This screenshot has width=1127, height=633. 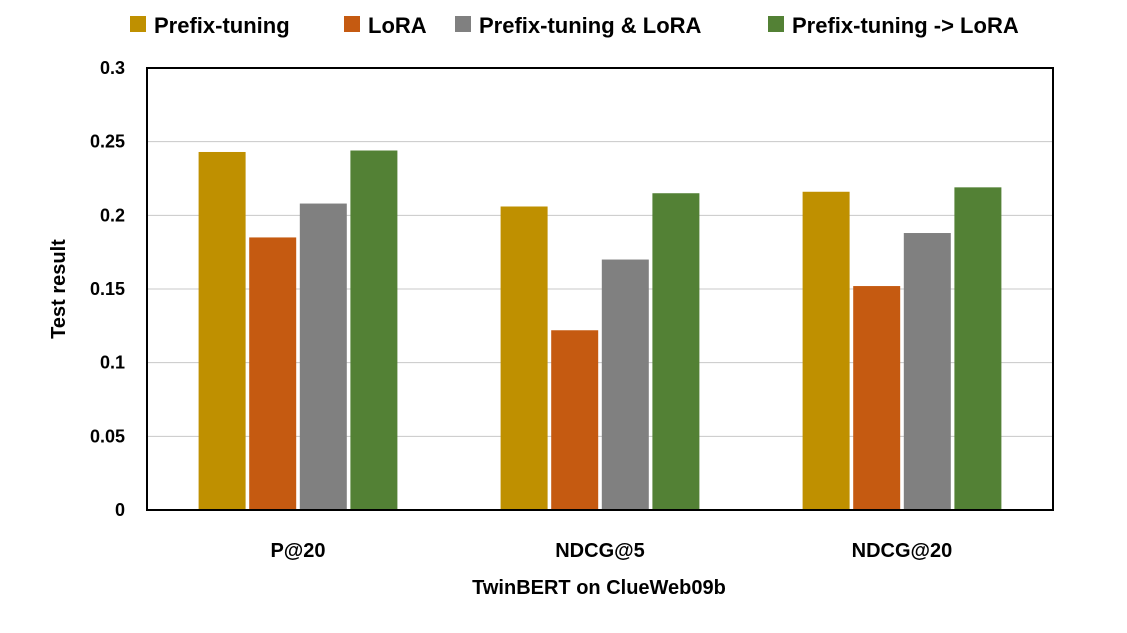 I want to click on x-category-label: NDCG@20, so click(x=902, y=551).